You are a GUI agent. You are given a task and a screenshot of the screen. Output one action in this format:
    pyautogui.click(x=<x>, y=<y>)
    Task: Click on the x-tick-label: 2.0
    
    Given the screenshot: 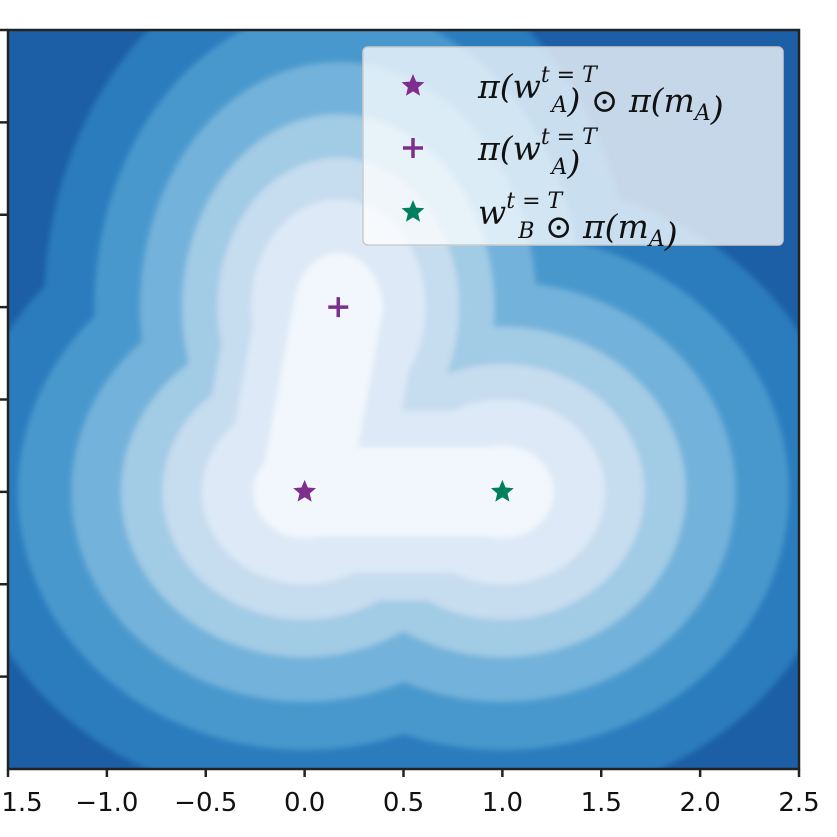 What is the action you would take?
    pyautogui.click(x=699, y=803)
    